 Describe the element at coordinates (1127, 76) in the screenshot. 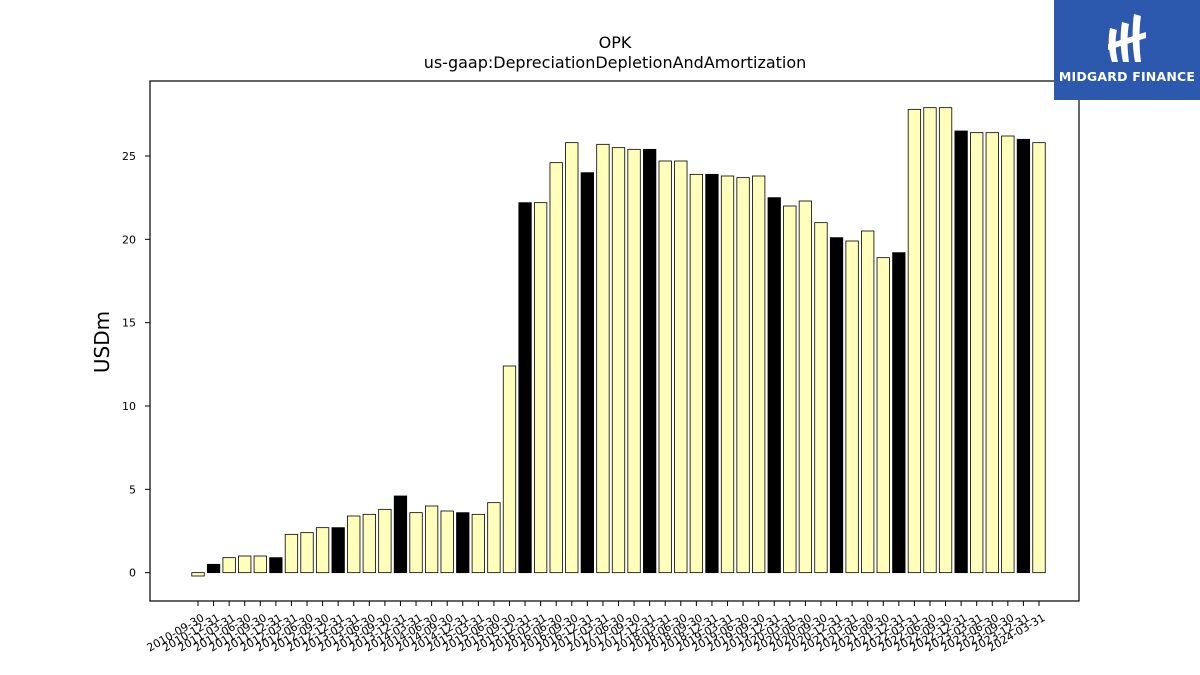

I see `logo-text: MIDGARD FINANCE` at that location.